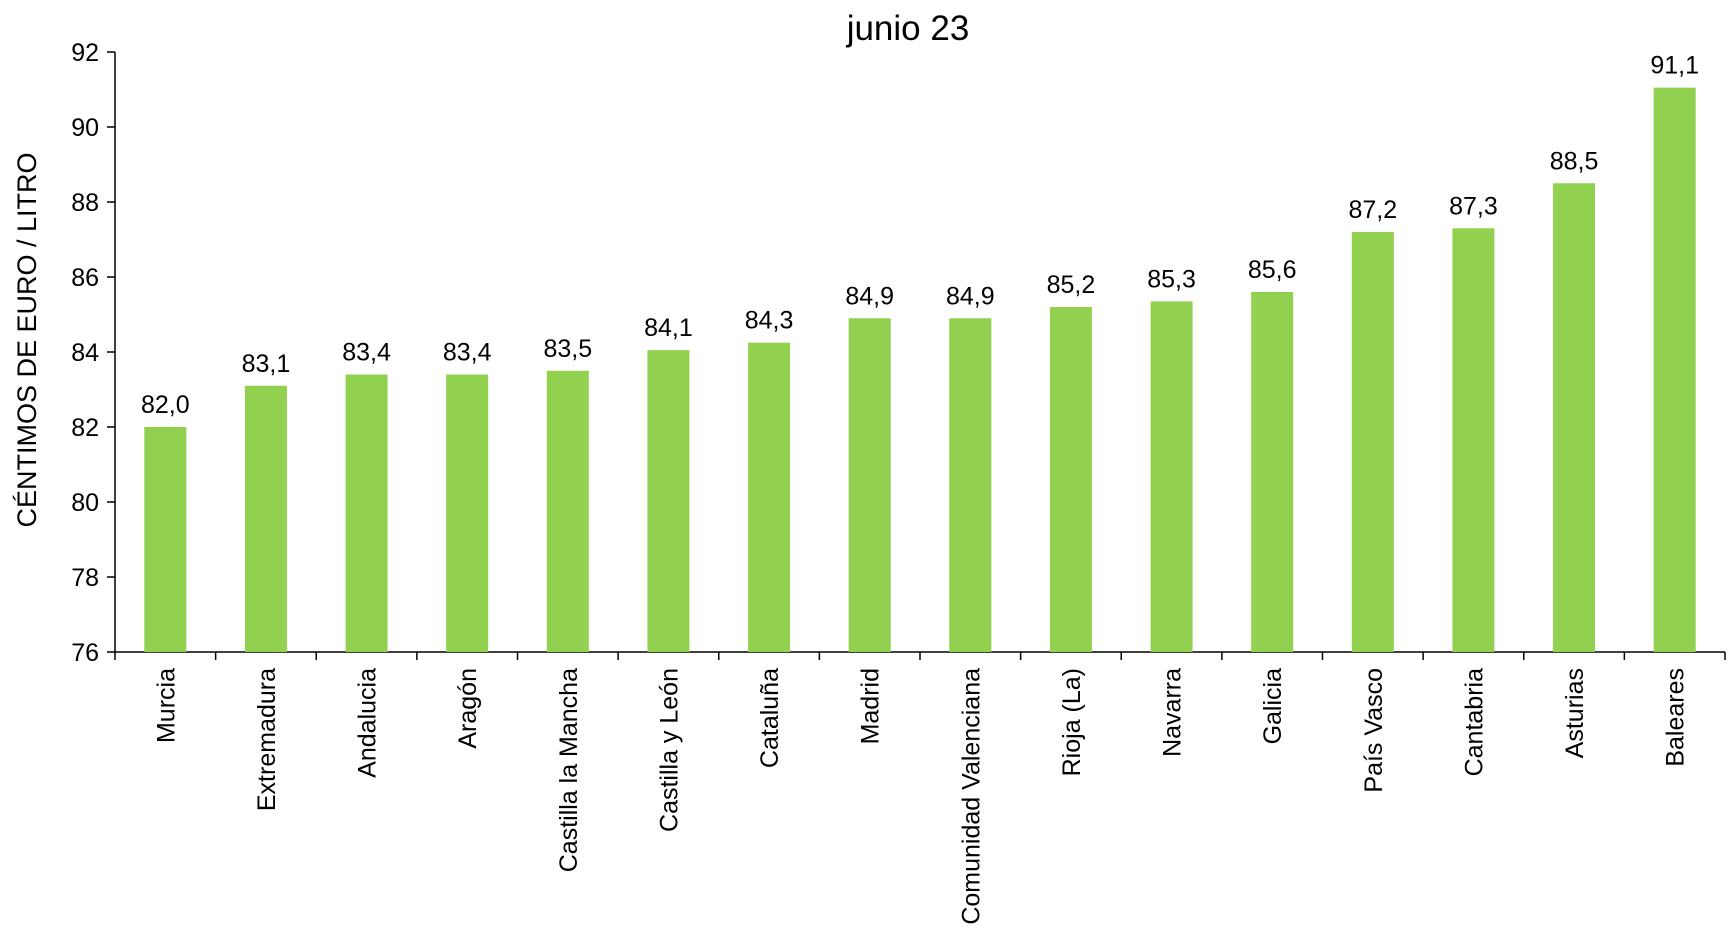  What do you see at coordinates (569, 770) in the screenshot?
I see `x-tick-label: Castilla la Mancha` at bounding box center [569, 770].